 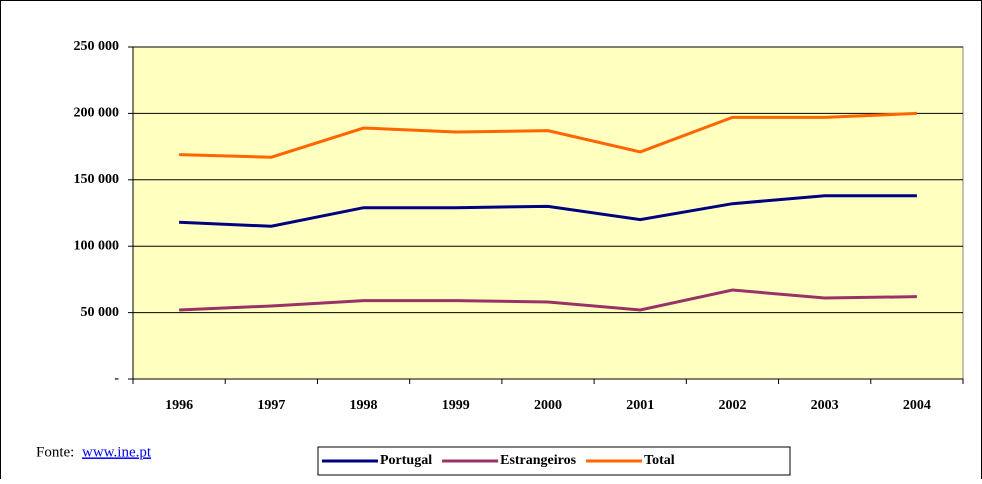 What do you see at coordinates (640, 405) in the screenshot?
I see `x-tick-label: 2001` at bounding box center [640, 405].